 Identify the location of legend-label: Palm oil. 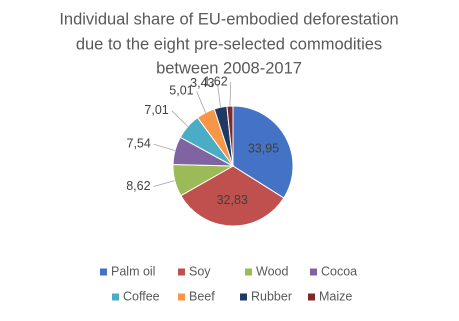
(133, 271).